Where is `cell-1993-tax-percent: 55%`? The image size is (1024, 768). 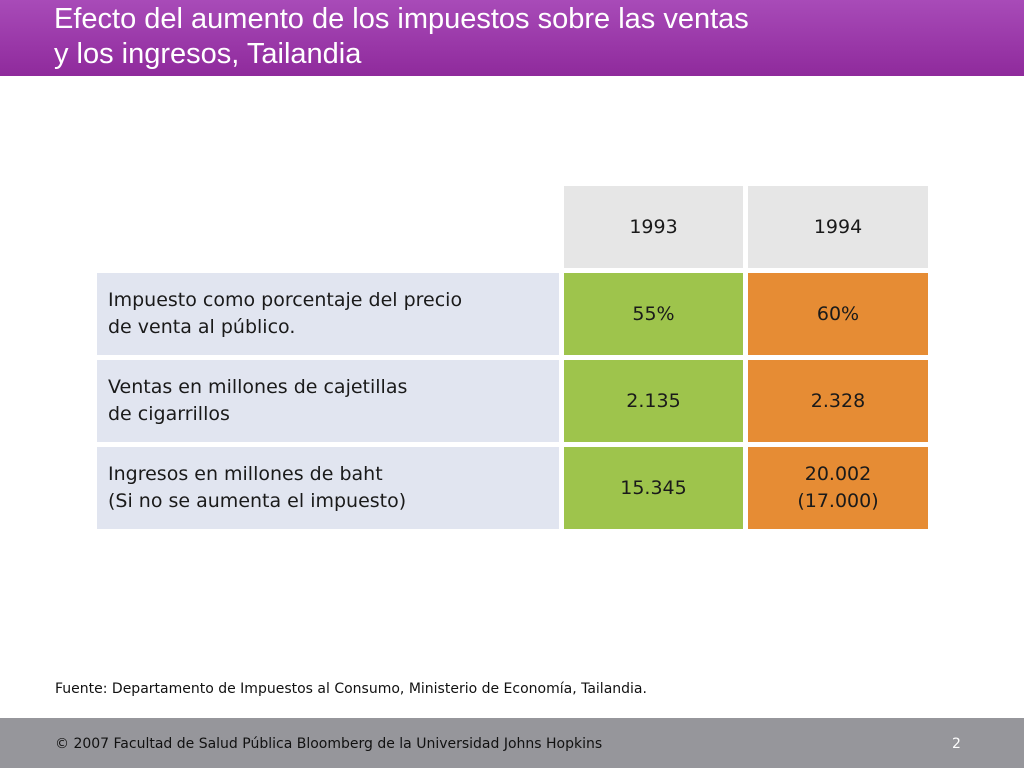
cell-1993-tax-percent: 55% is located at coordinates (653, 314).